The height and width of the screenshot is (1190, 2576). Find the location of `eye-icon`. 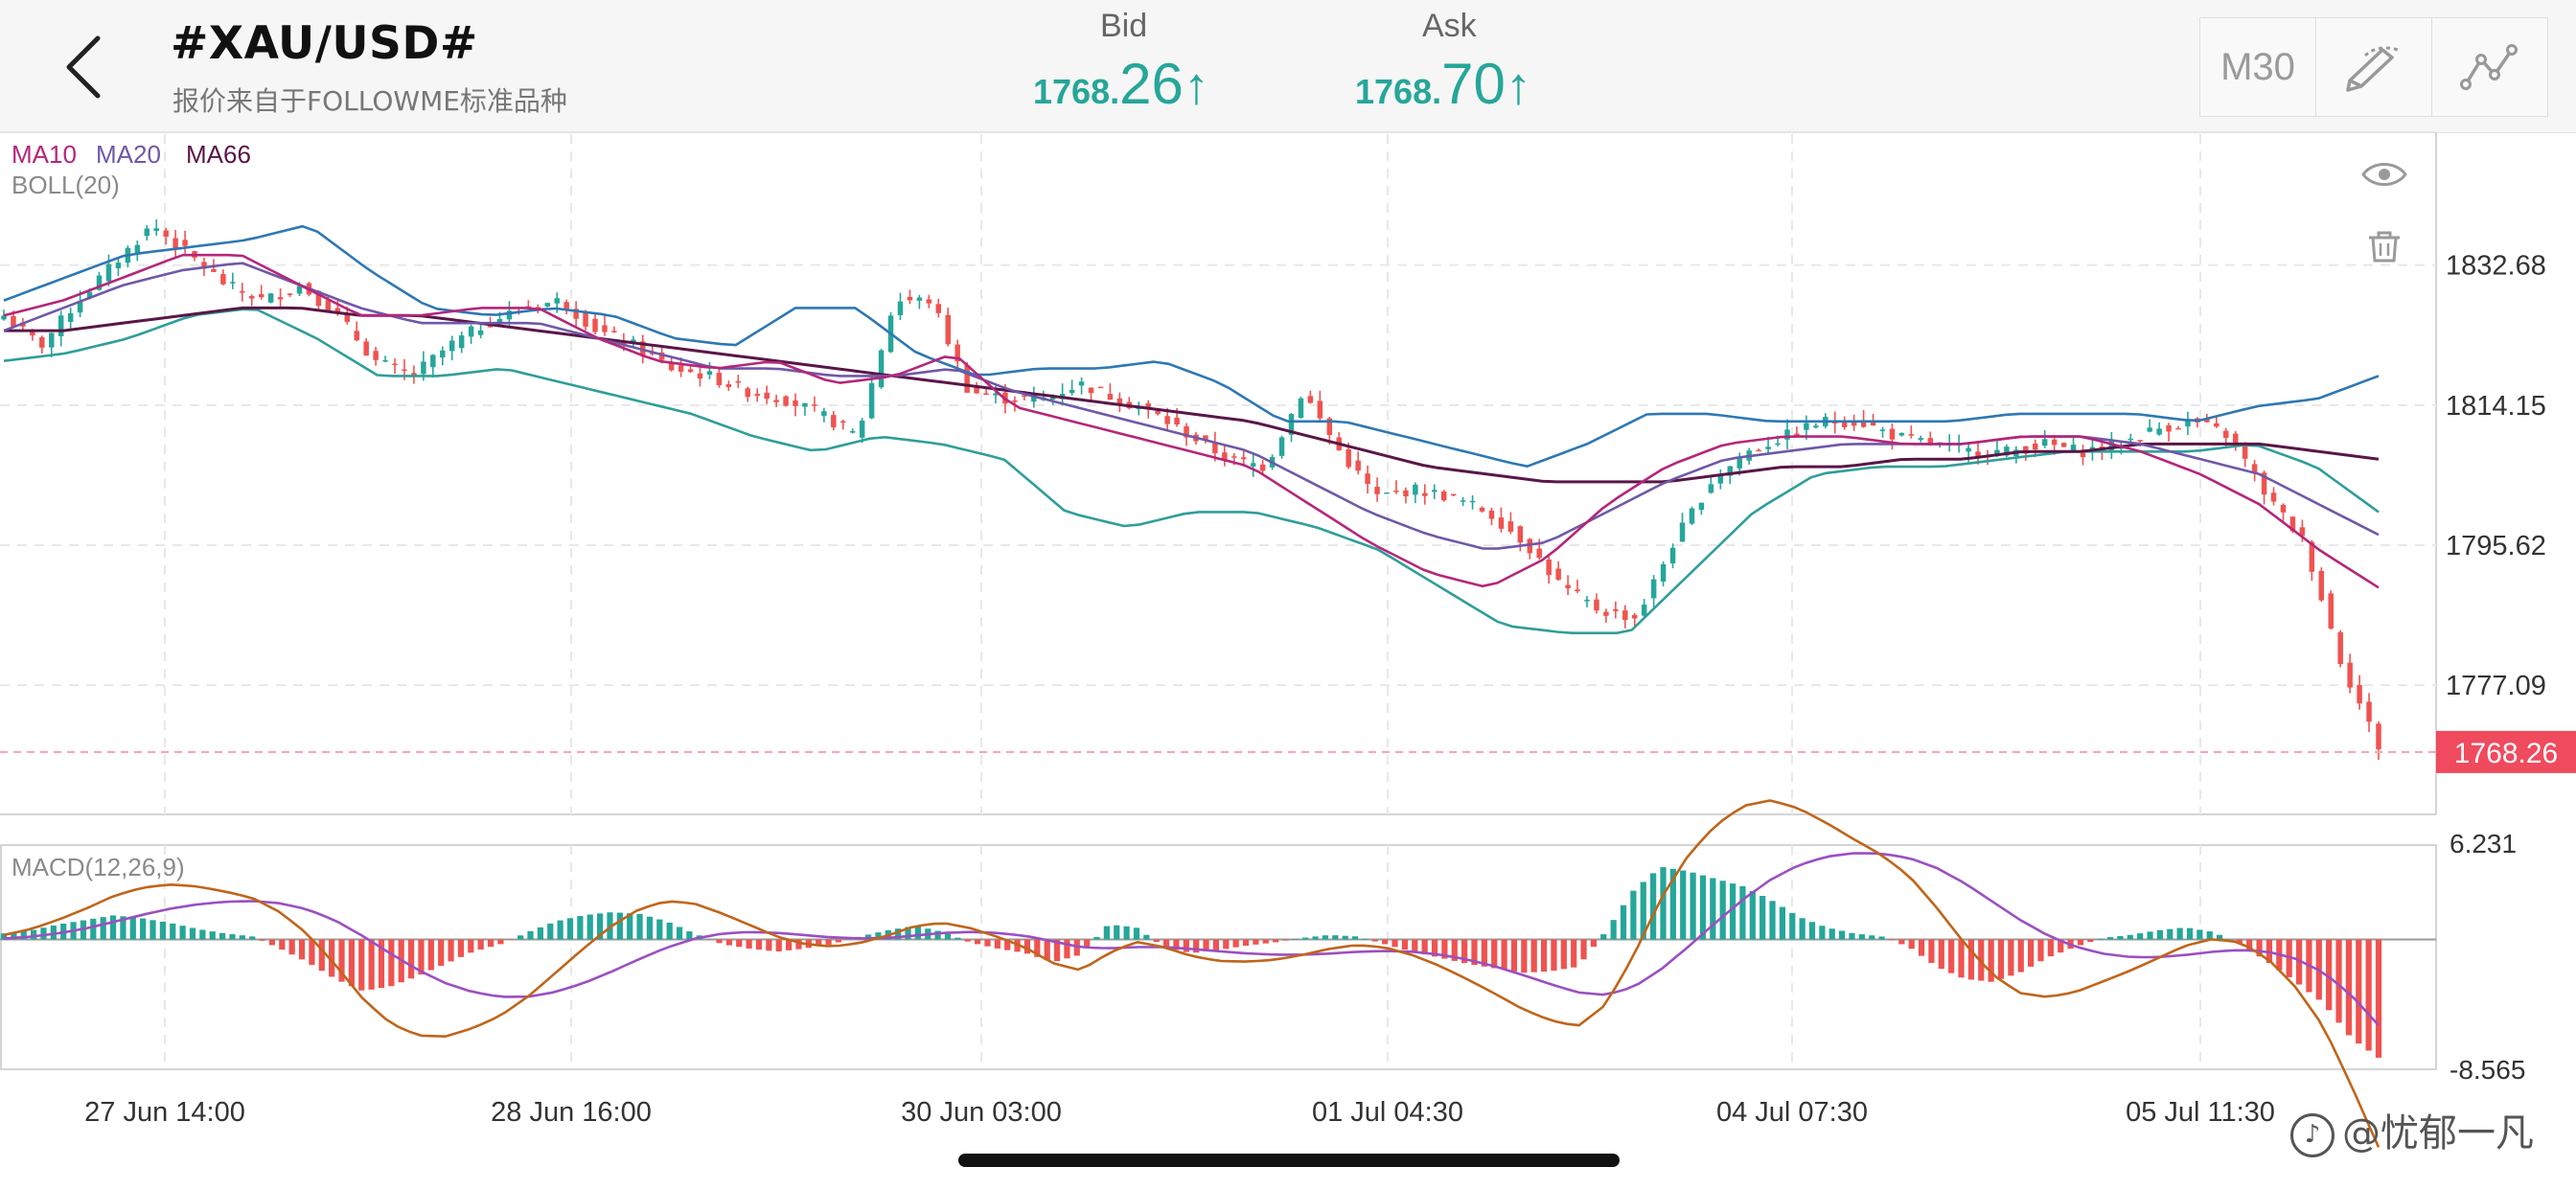

eye-icon is located at coordinates (2384, 175).